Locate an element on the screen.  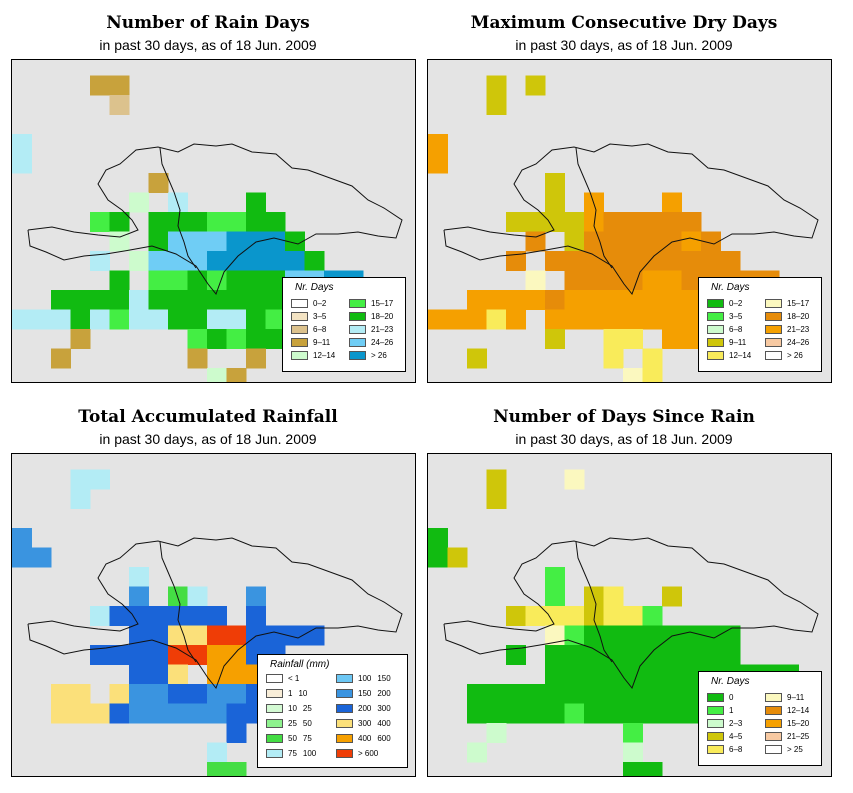
legend-item: 24–26 is located at coordinates (787, 342).